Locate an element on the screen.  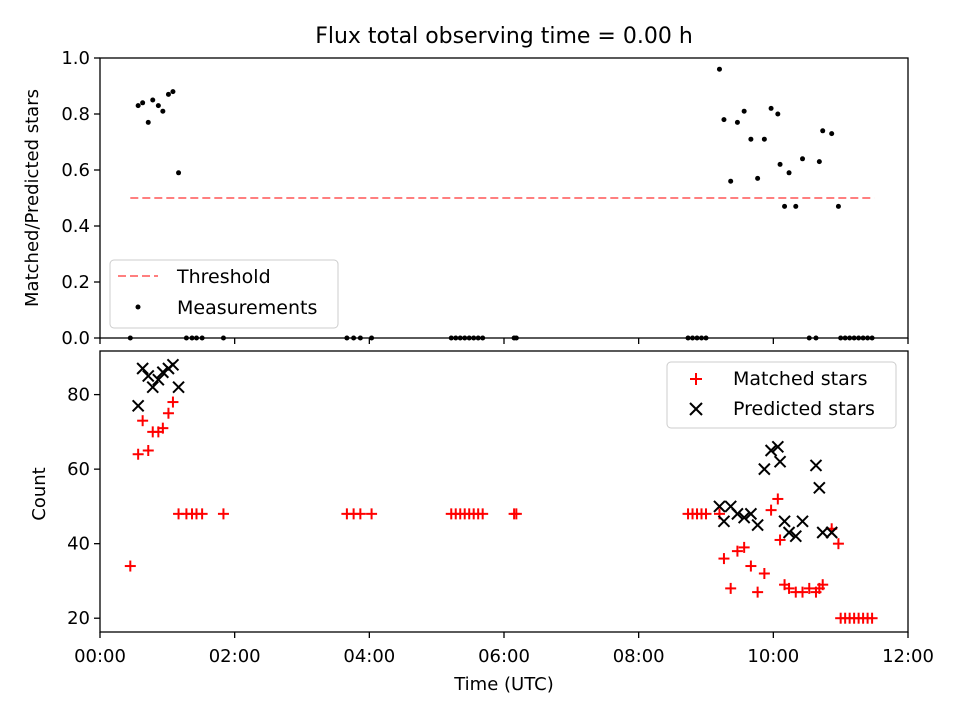
bottom-legend-box is located at coordinates (781, 395).